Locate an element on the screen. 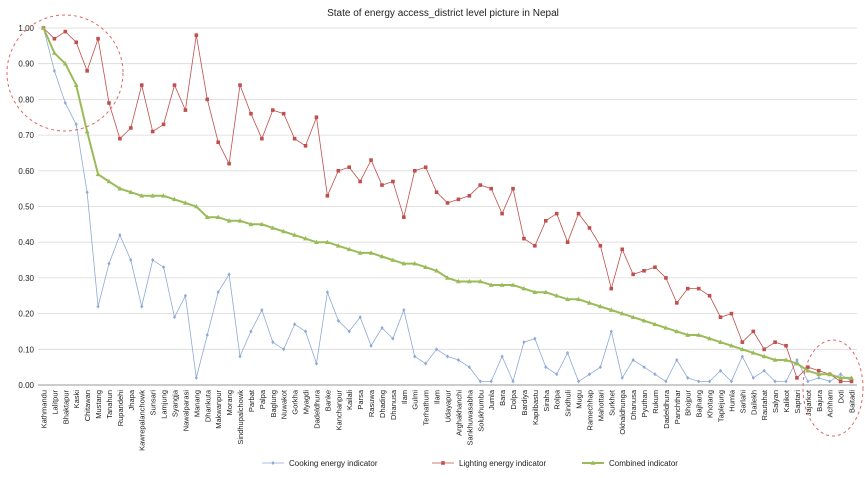 The height and width of the screenshot is (478, 865). x-tick-label: Dolpa is located at coordinates (513, 399).